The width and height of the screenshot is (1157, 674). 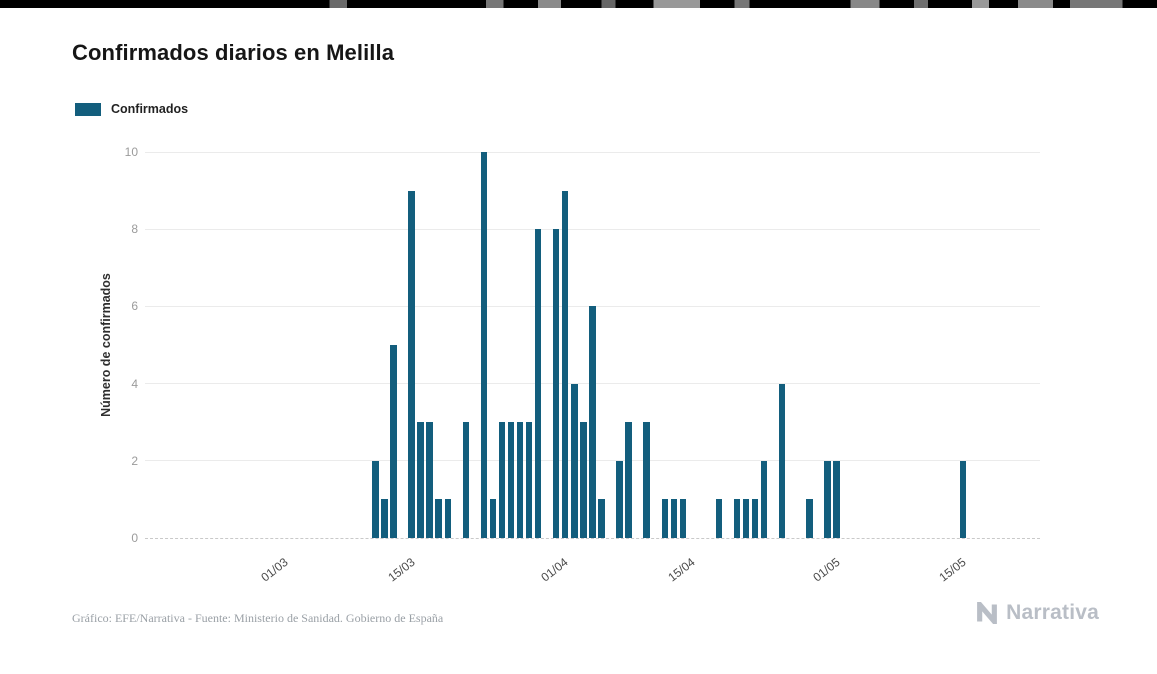 I want to click on y-axis: 0 2 4 6 8 10, so click(x=113, y=345).